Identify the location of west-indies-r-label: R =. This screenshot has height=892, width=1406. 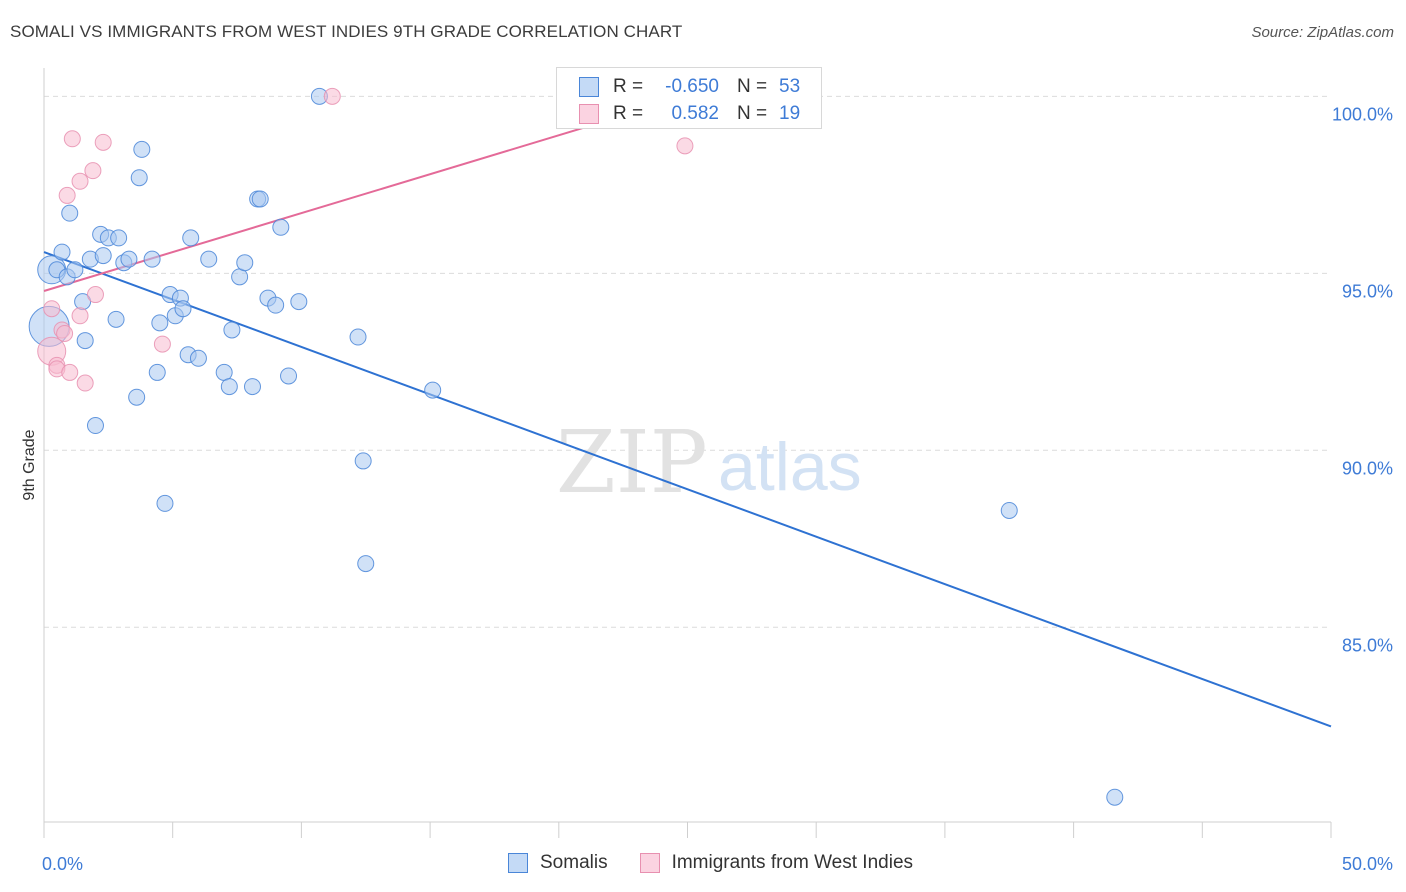
(628, 113).